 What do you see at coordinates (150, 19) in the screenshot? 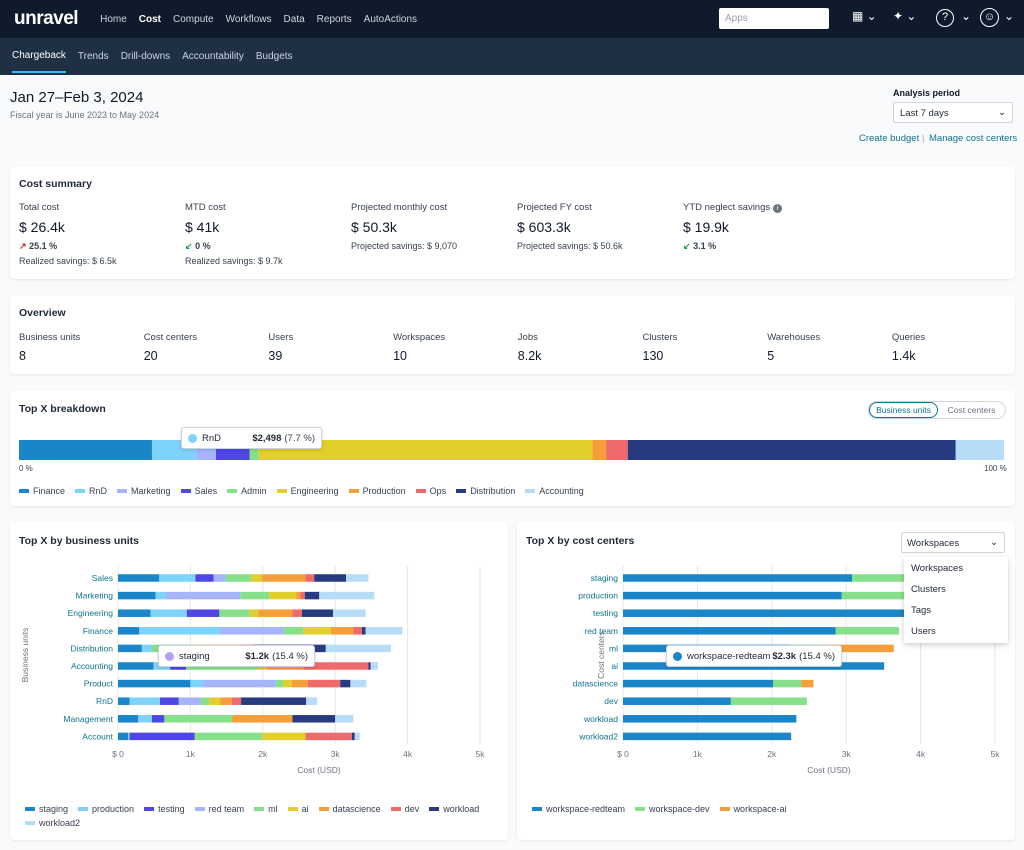
I see `nav-cost: Cost` at bounding box center [150, 19].